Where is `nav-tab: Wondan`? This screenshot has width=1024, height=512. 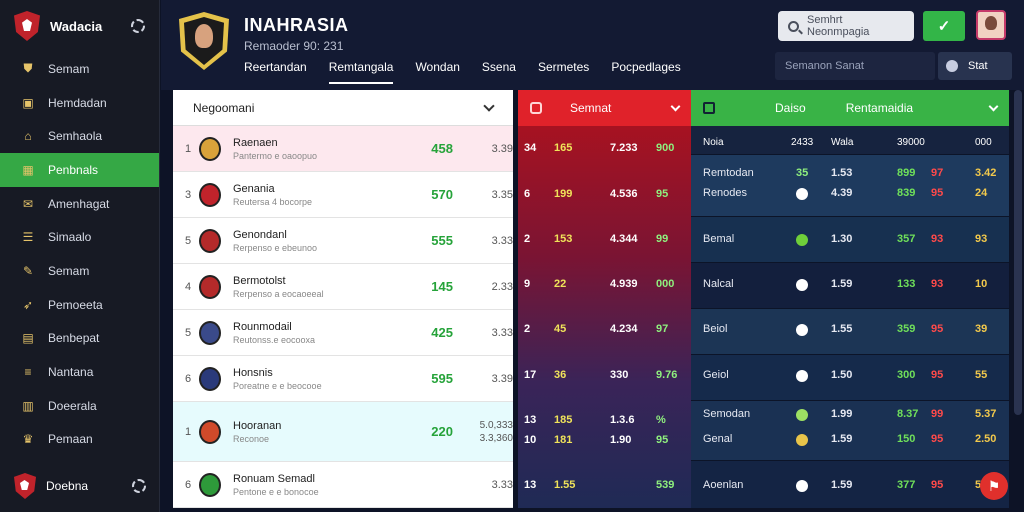
nav-tab: Wondan is located at coordinates (437, 67).